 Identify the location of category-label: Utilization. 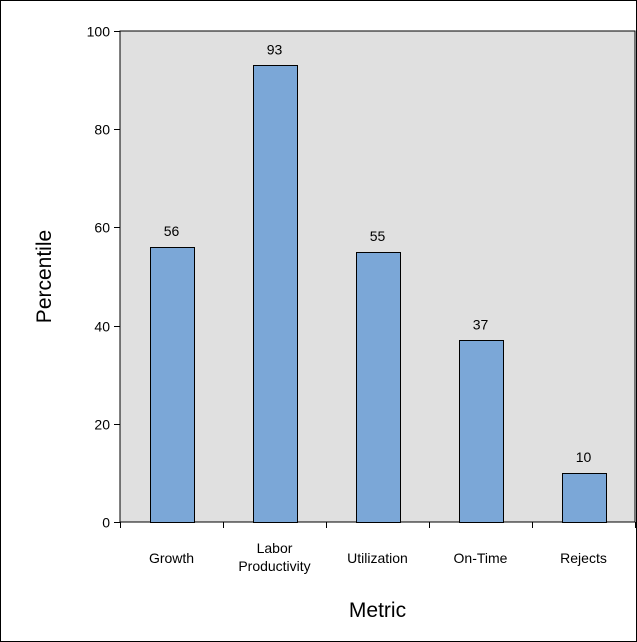
(377, 558).